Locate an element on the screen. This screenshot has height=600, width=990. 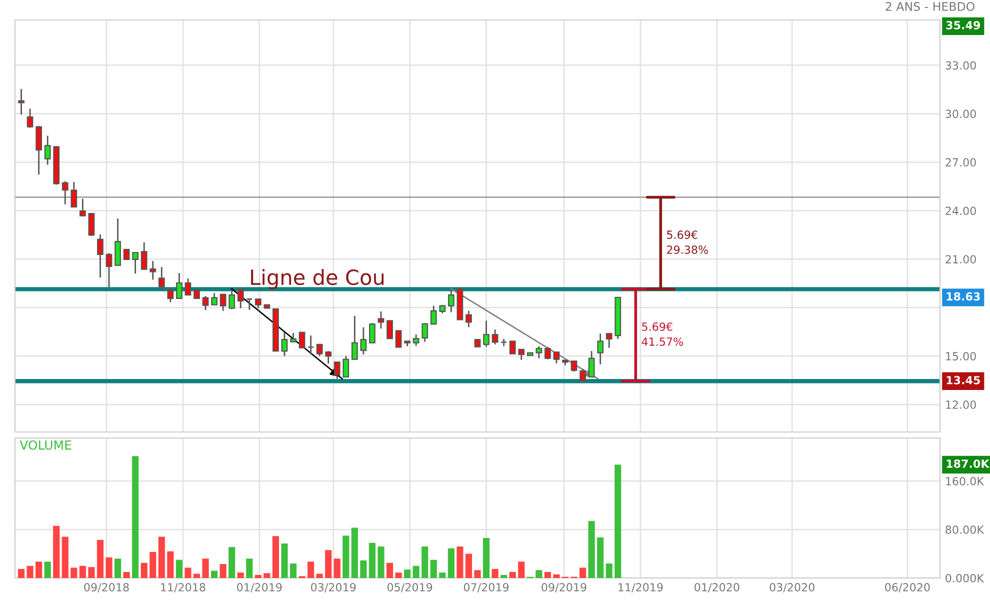
x-tick-label: 11/2019 is located at coordinates (640, 587).